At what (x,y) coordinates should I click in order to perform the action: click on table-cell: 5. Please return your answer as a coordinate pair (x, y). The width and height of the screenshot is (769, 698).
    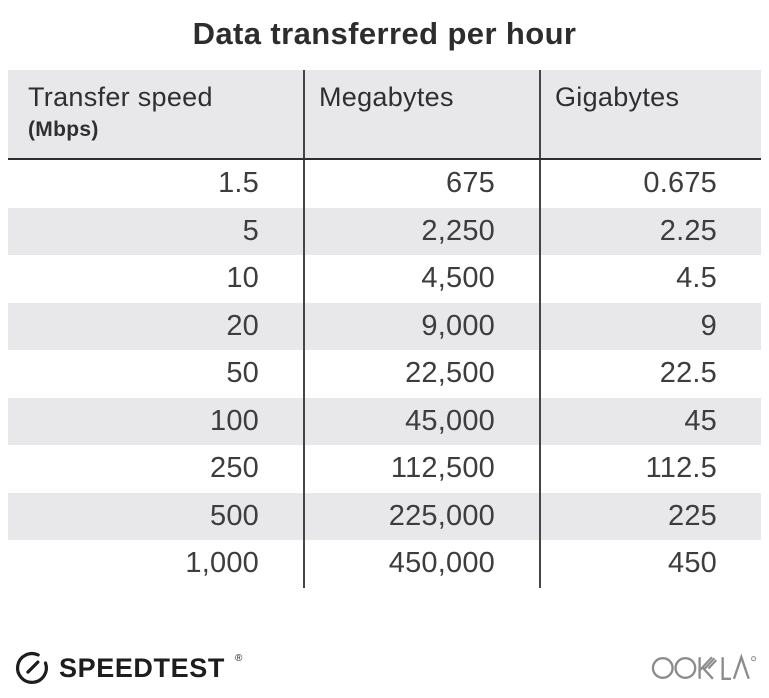
    Looking at the image, I should click on (250, 230).